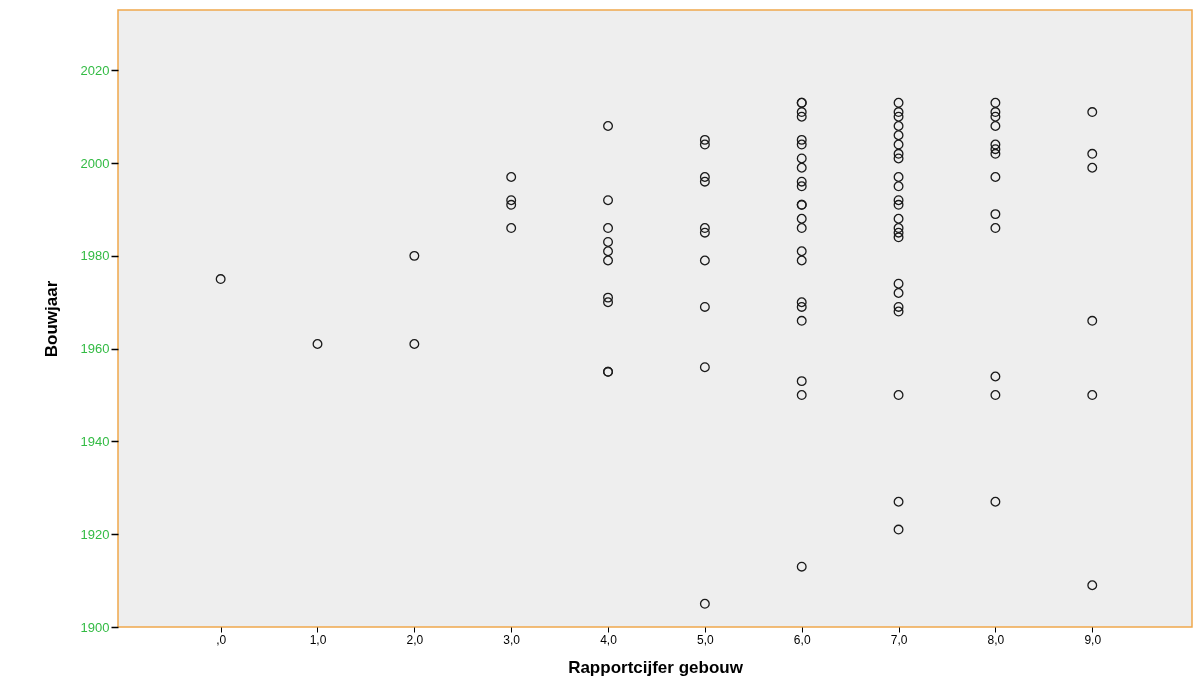  I want to click on y-tick-label: 1960, so click(95, 349).